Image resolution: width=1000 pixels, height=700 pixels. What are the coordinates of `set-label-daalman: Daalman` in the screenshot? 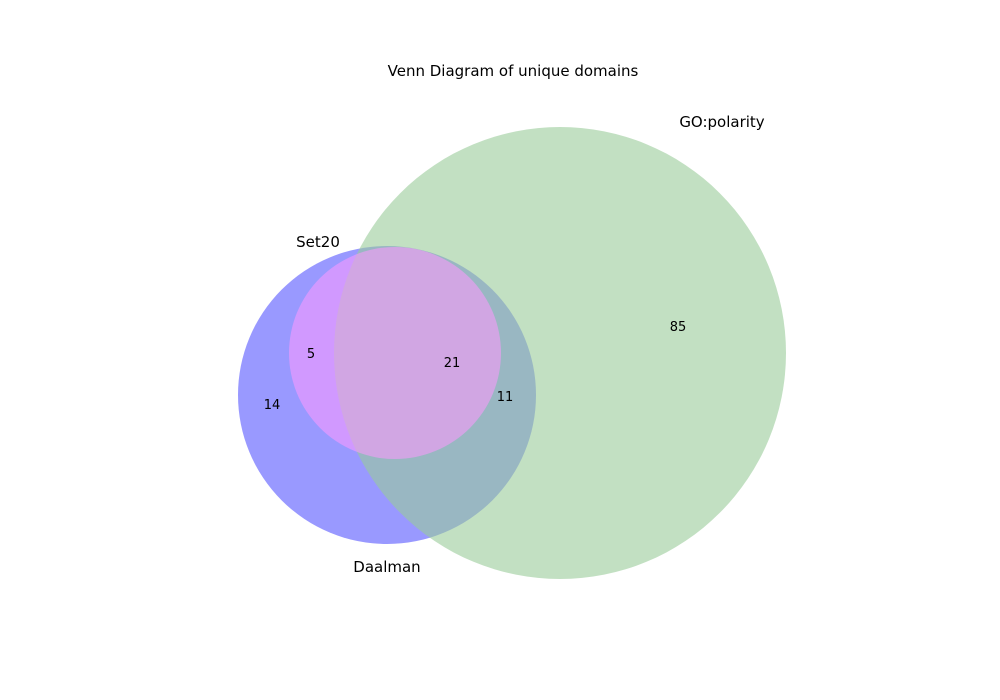 It's located at (386, 567).